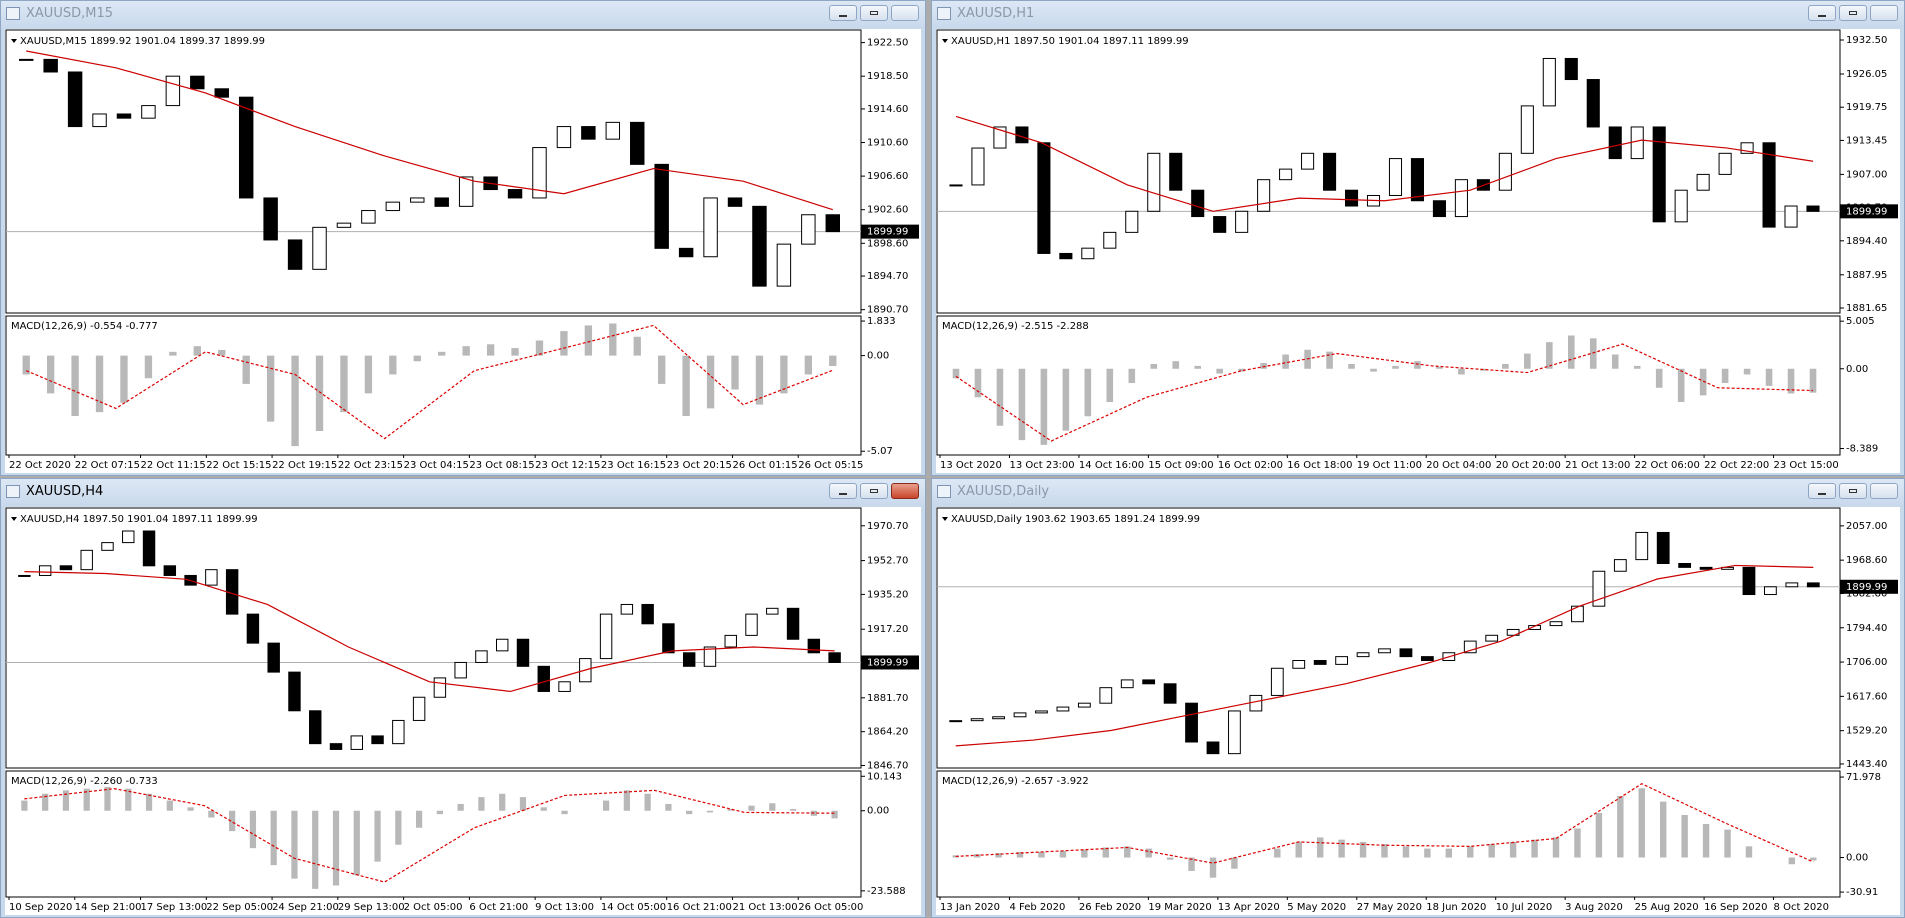 The height and width of the screenshot is (918, 1905). What do you see at coordinates (1866, 560) in the screenshot?
I see `tick-label: 1968.60` at bounding box center [1866, 560].